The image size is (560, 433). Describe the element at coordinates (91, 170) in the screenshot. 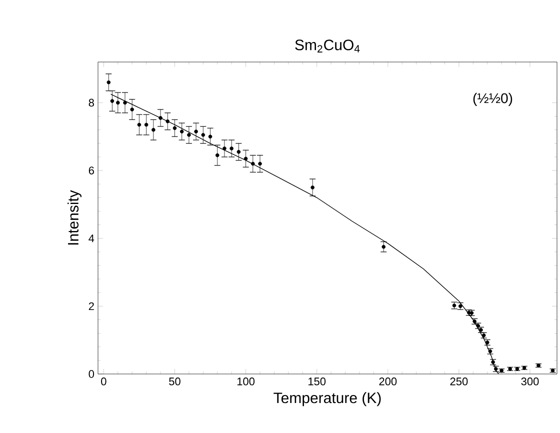

I see `y-tick-label: 6` at that location.